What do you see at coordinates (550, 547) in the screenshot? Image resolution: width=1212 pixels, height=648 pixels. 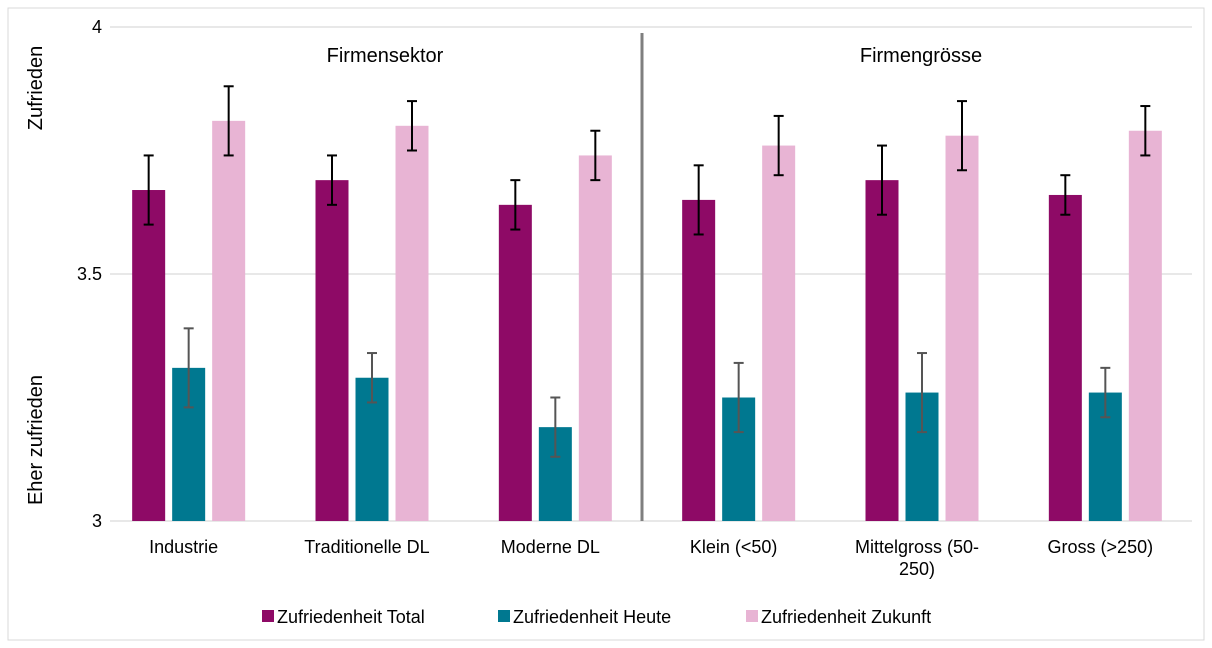 I see `x-tick-label: Moderne DL` at bounding box center [550, 547].